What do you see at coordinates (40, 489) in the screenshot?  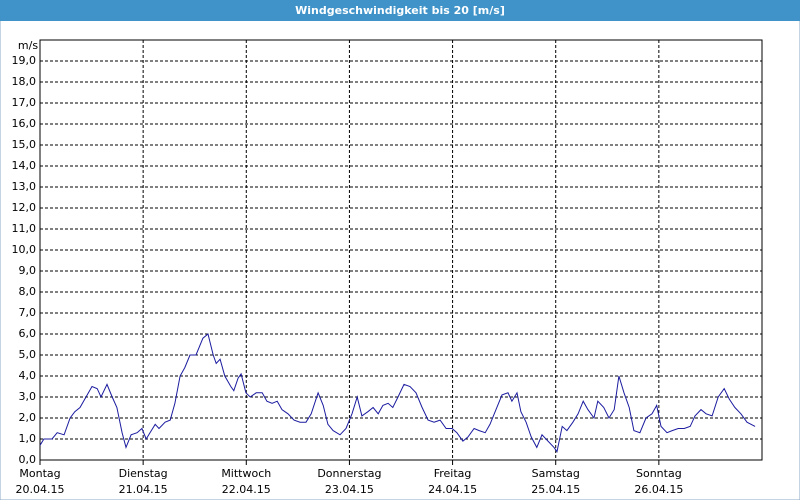 I see `x-tick-date: 20.04.15` at bounding box center [40, 489].